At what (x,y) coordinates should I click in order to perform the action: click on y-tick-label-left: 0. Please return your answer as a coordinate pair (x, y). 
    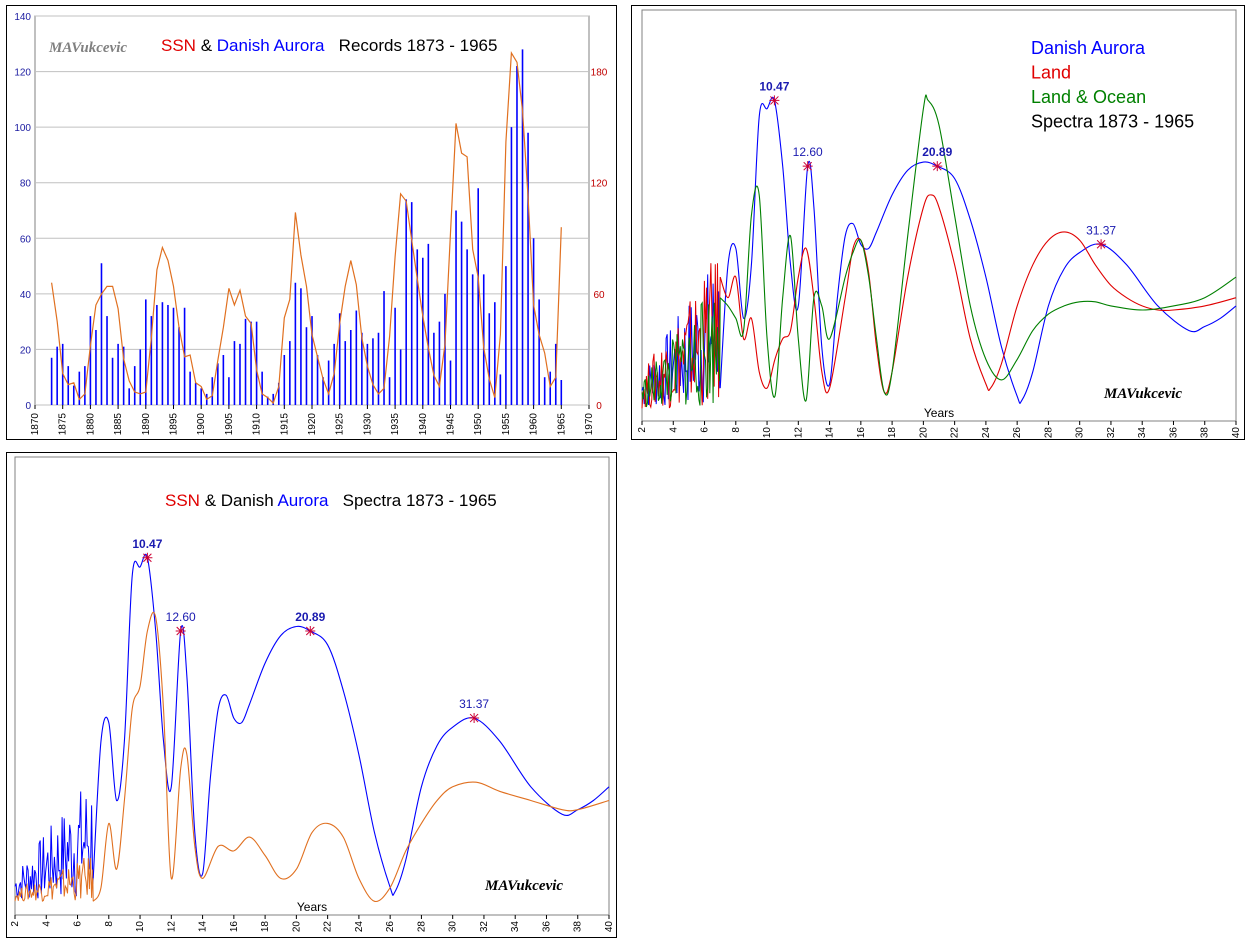
    Looking at the image, I should click on (28, 406).